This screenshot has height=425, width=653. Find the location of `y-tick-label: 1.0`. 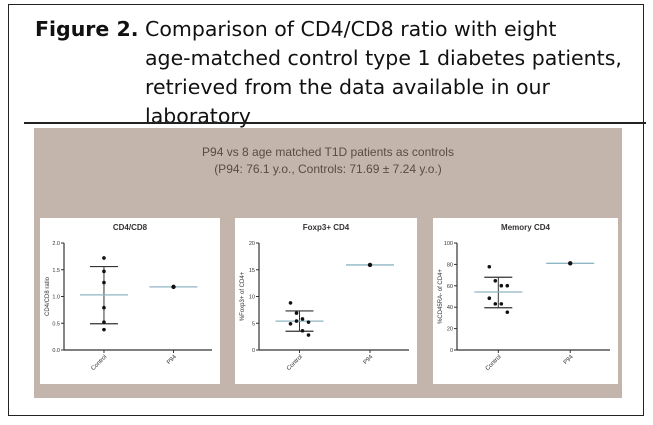

y-tick-label: 1.0 is located at coordinates (56, 298).